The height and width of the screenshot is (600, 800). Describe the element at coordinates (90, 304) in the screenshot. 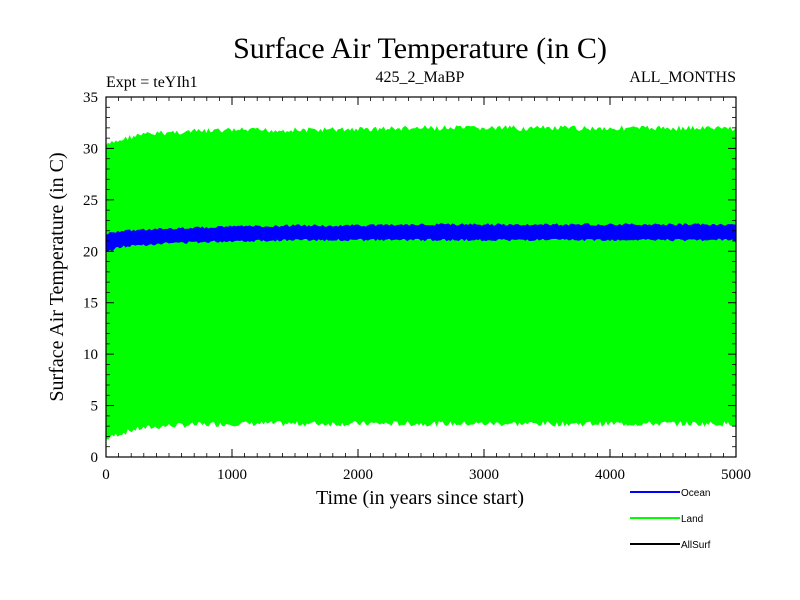

I see `y-tick-label: 15` at that location.